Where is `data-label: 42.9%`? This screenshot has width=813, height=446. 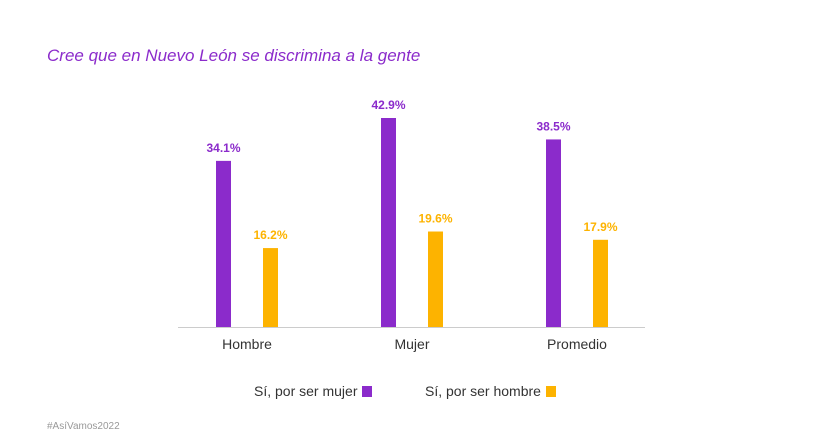 data-label: 42.9% is located at coordinates (388, 105).